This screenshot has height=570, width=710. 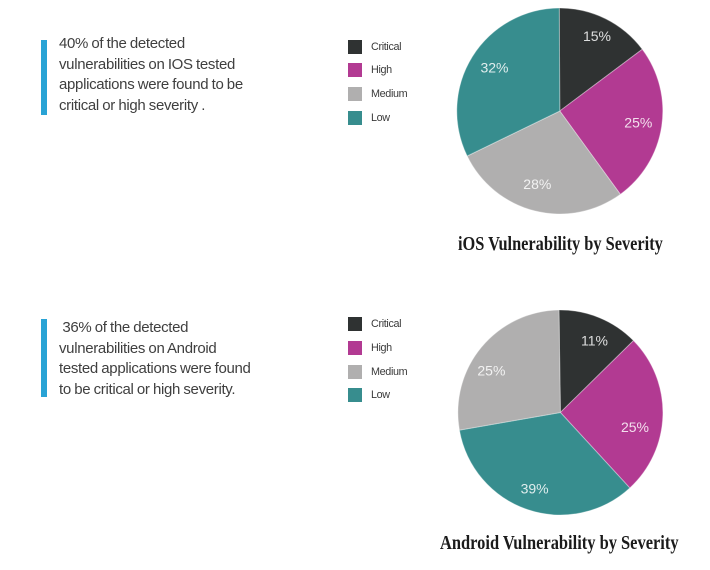 I want to click on svg-text: 15%, so click(x=597, y=36).